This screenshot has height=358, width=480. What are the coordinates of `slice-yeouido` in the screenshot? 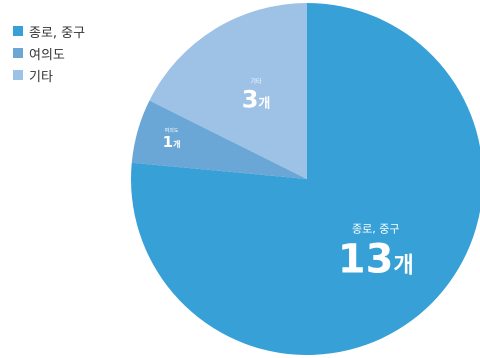 It's located at (219, 139).